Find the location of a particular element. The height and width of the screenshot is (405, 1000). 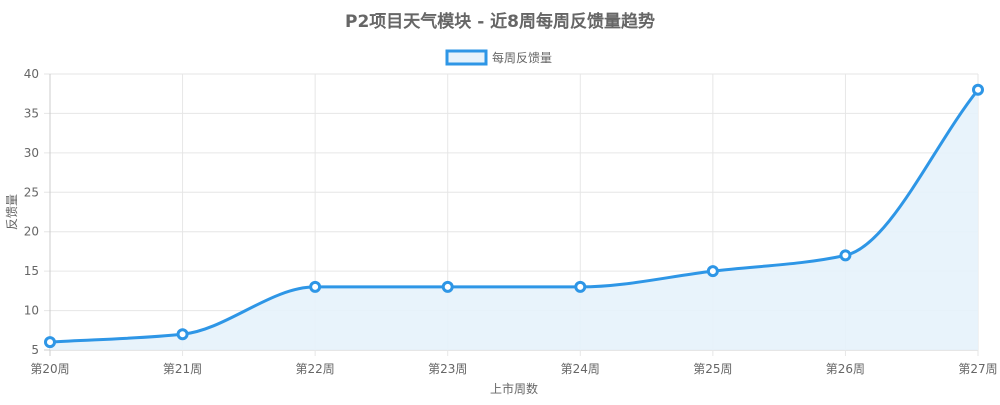

legend: 每周反馈量 is located at coordinates (498, 57).